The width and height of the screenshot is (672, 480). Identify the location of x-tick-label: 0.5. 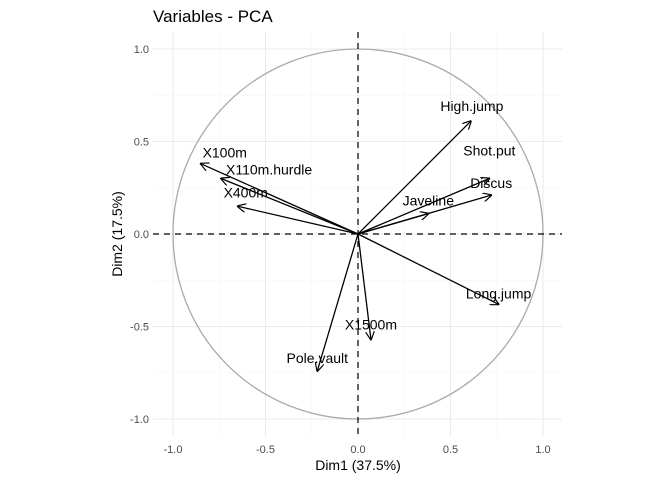
(450, 450).